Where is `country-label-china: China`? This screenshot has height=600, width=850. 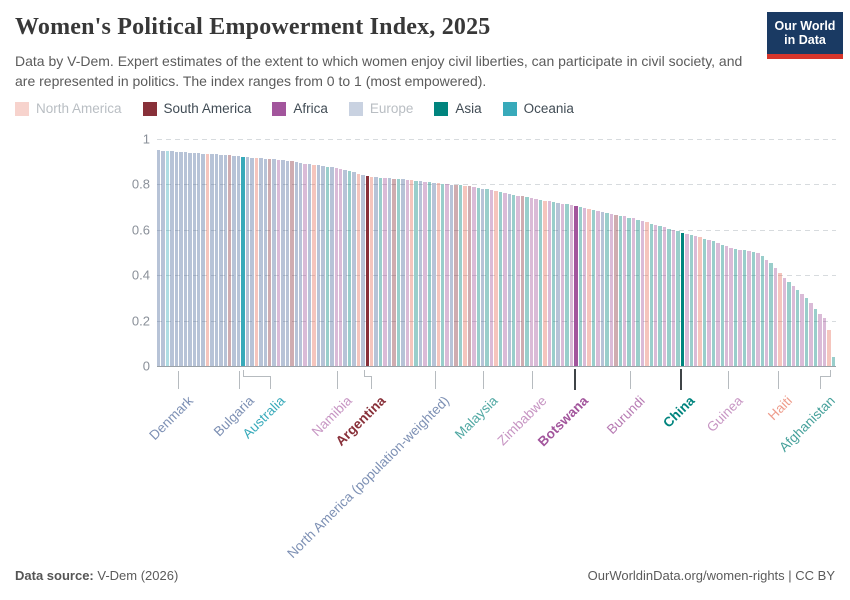
country-label-china: China is located at coordinates (679, 412).